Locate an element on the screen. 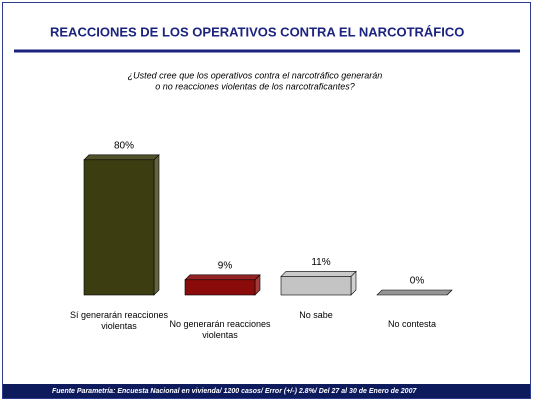 This screenshot has width=534, height=402. value-label: 11% is located at coordinates (320, 262).